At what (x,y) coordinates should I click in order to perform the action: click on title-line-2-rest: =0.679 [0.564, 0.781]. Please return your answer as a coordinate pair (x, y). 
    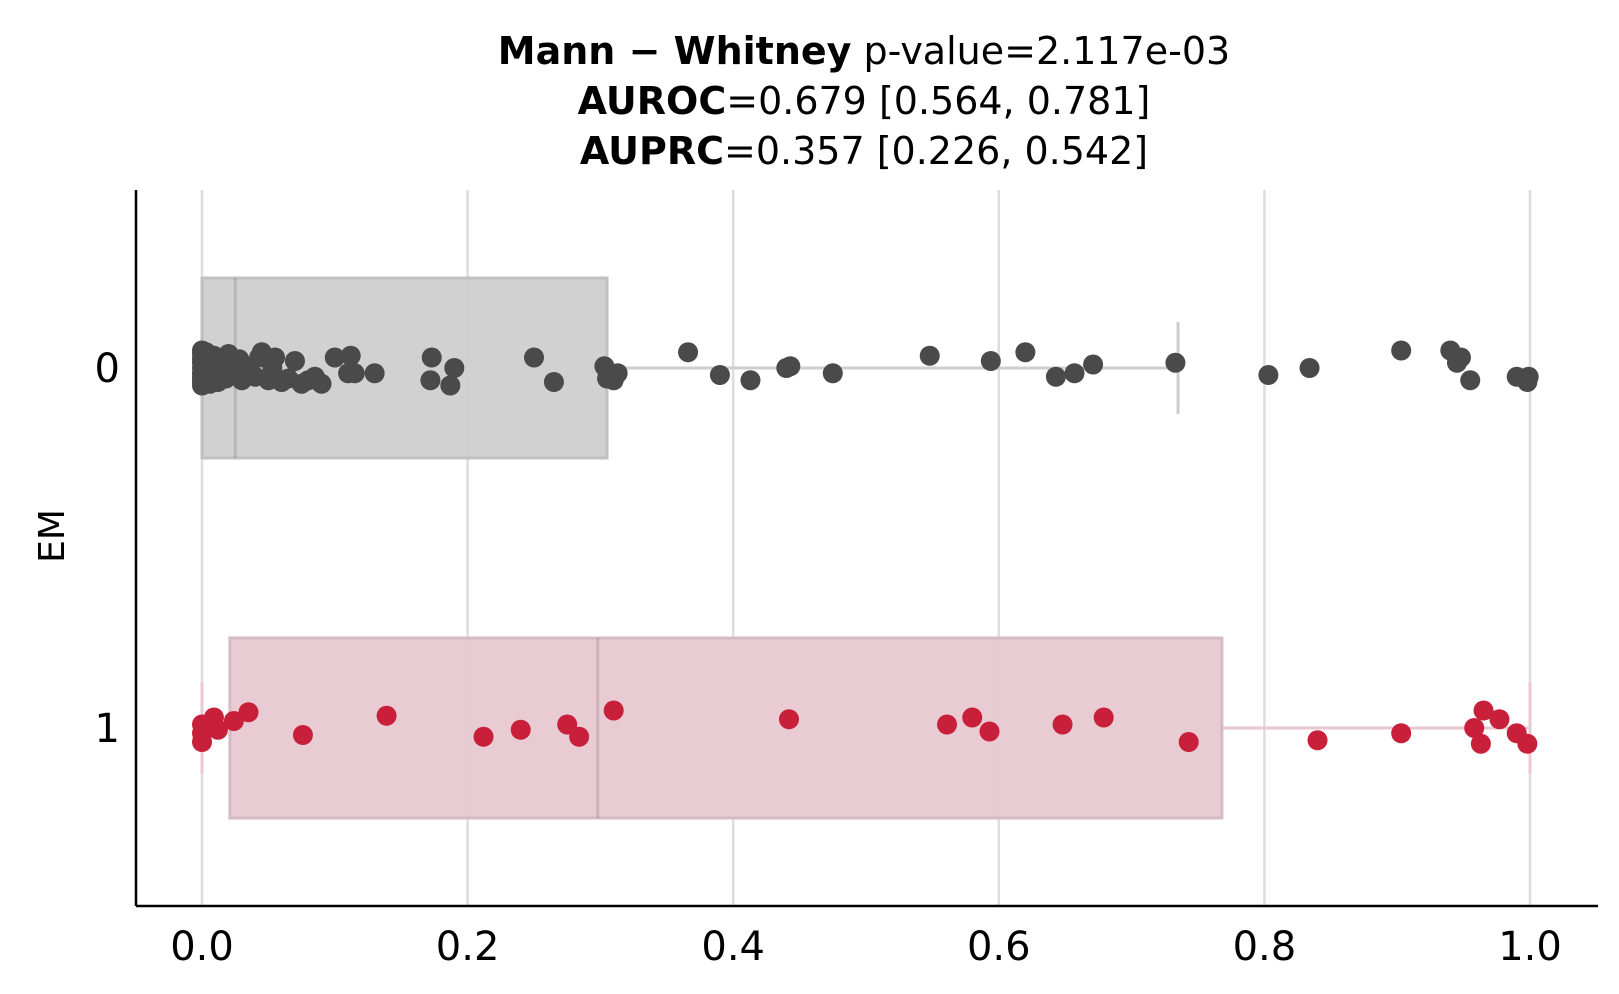
    Looking at the image, I should click on (938, 101).